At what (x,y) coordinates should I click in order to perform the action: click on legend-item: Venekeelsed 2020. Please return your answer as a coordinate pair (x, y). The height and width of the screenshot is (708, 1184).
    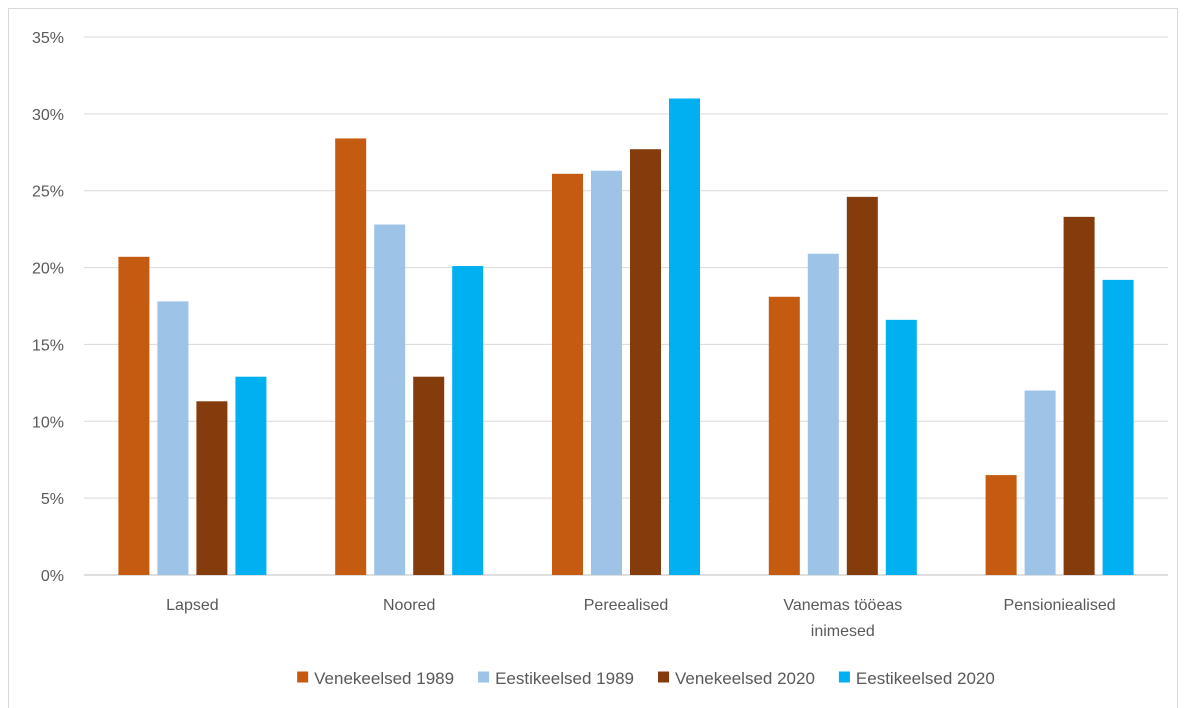
    Looking at the image, I should click on (736, 678).